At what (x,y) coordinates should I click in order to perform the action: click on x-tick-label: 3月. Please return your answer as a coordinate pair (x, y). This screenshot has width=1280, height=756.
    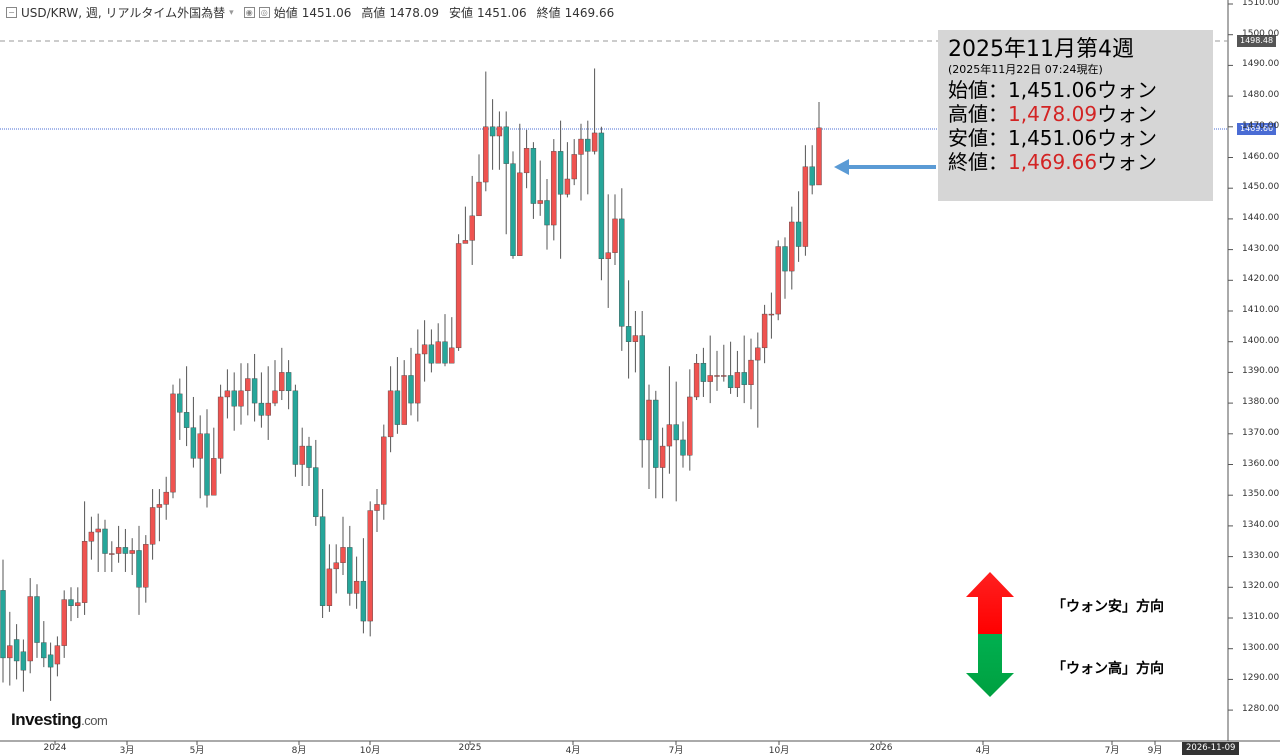
    Looking at the image, I should click on (127, 751).